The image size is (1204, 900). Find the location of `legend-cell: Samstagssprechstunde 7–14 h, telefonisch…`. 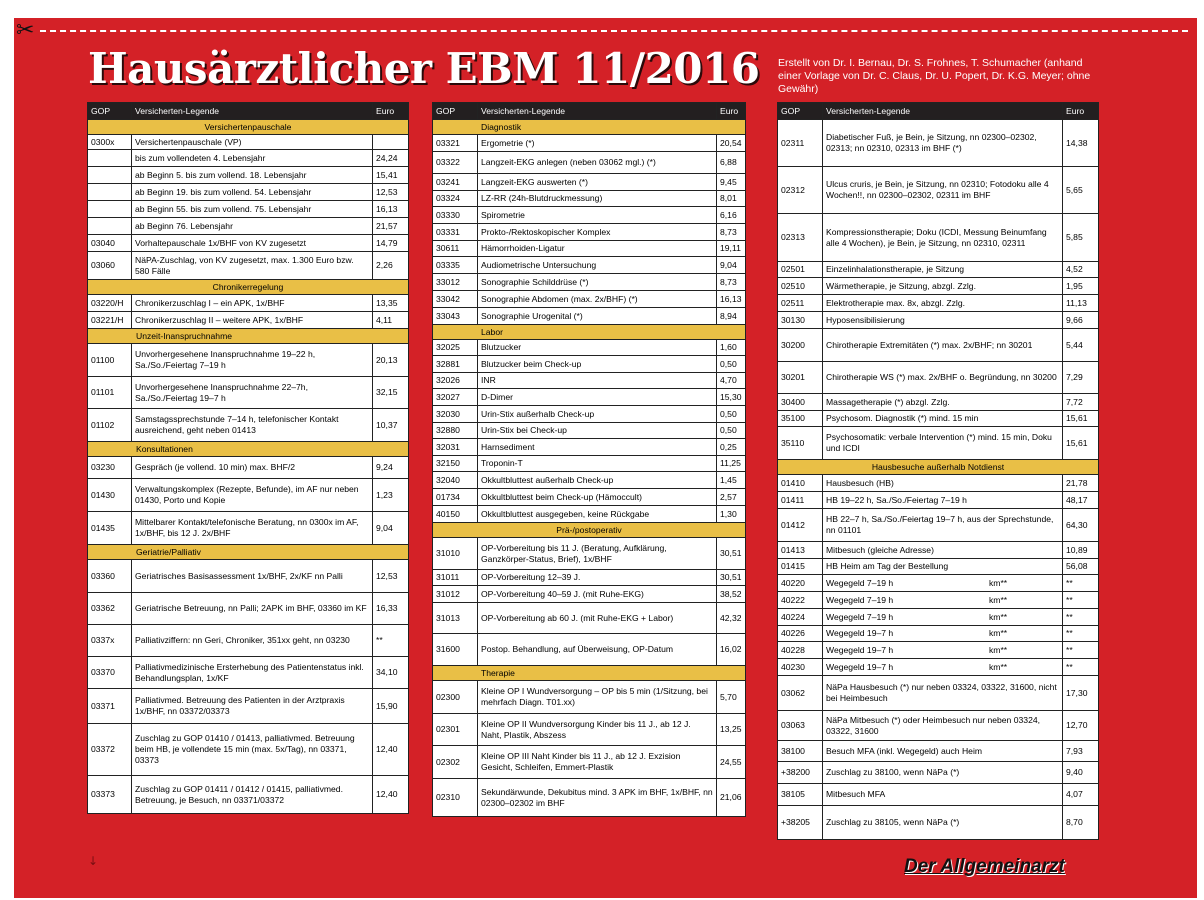

legend-cell: Samstagssprechstunde 7–14 h, telefonisch… is located at coordinates (252, 425).